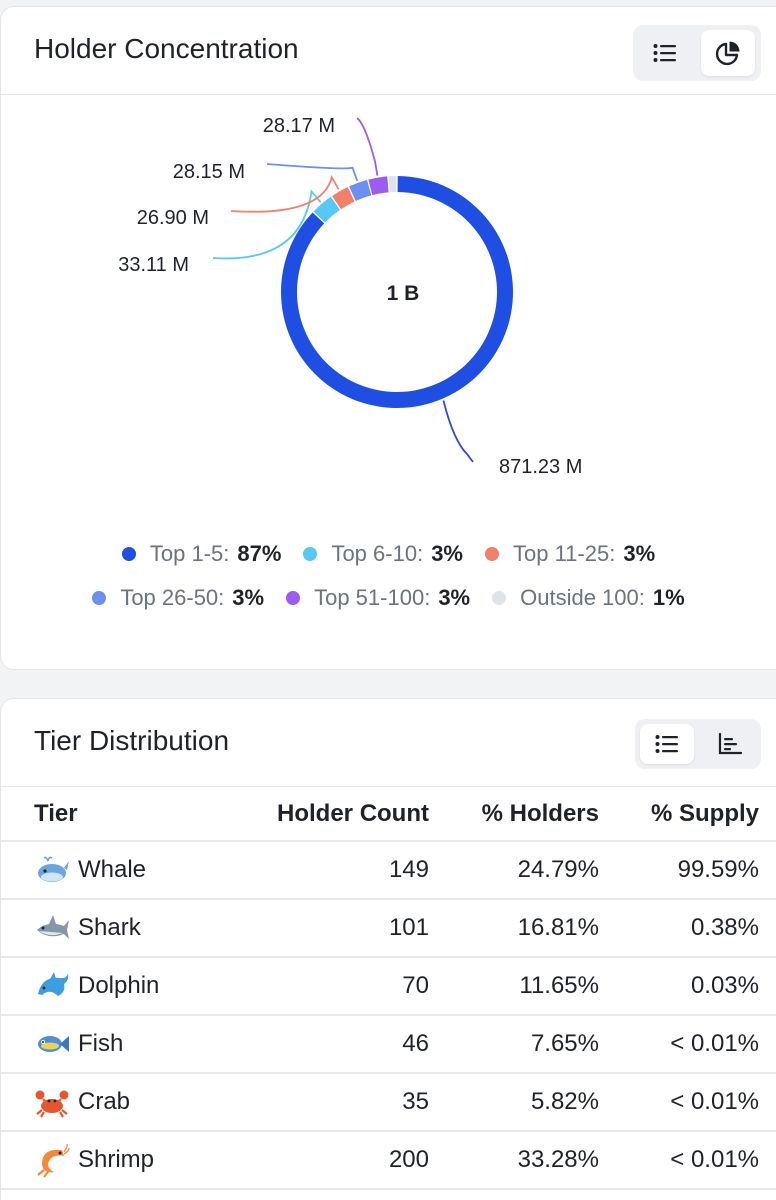 The height and width of the screenshot is (1200, 776). What do you see at coordinates (514, 814) in the screenshot?
I see `column-header-pct-holders: % Holders` at bounding box center [514, 814].